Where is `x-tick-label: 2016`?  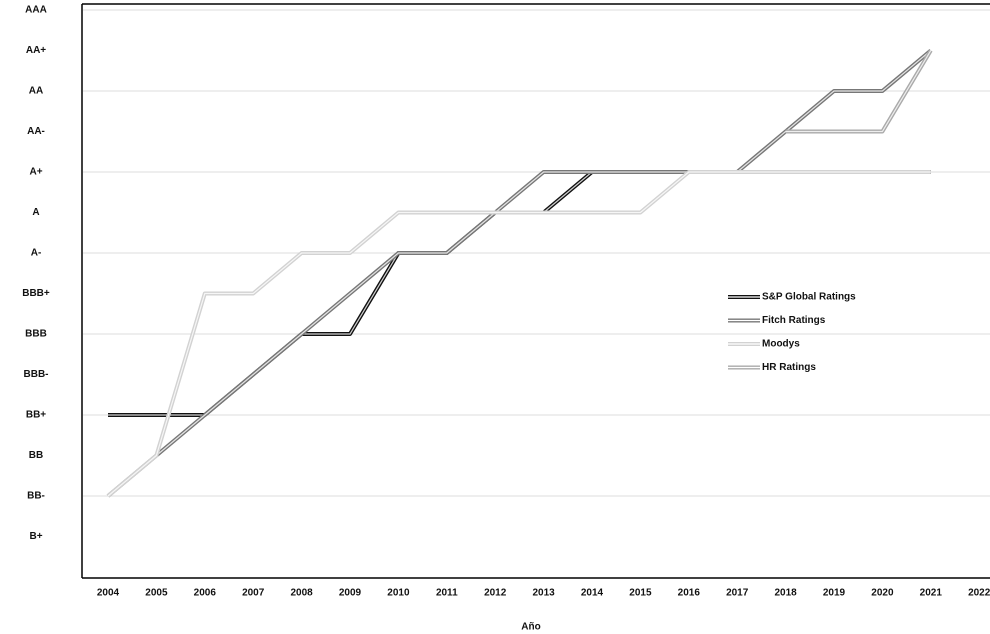
x-tick-label: 2016 is located at coordinates (689, 593).